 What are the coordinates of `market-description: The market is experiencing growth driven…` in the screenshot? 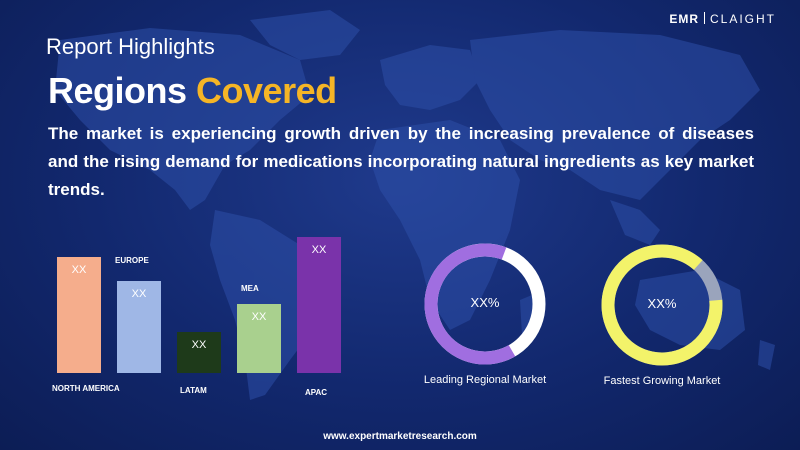 It's located at (401, 161).